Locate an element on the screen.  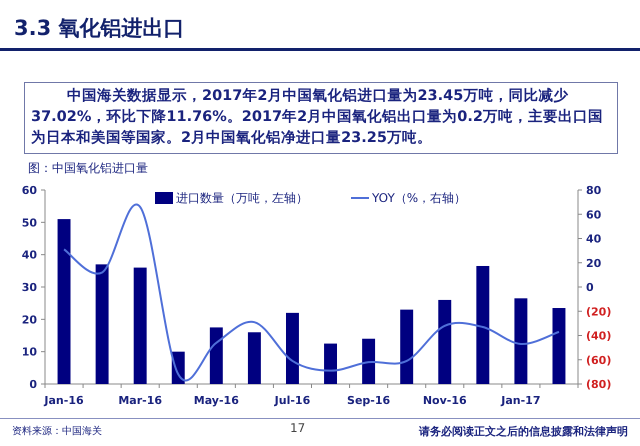
y-tick-label: 60 is located at coordinates (30, 190).